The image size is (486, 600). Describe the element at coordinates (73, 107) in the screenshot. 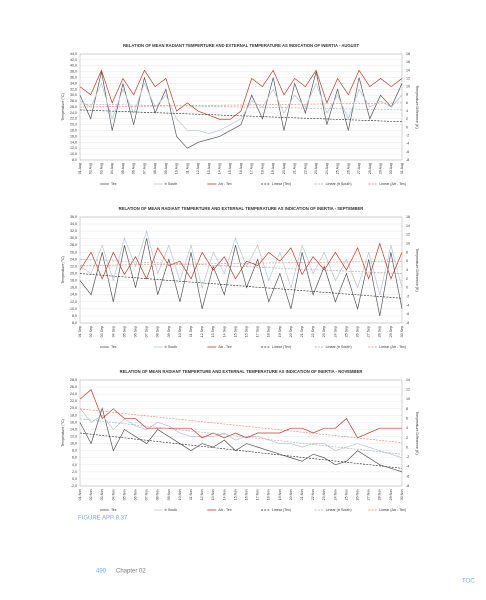

I see `y-tick-label: 26,0` at that location.